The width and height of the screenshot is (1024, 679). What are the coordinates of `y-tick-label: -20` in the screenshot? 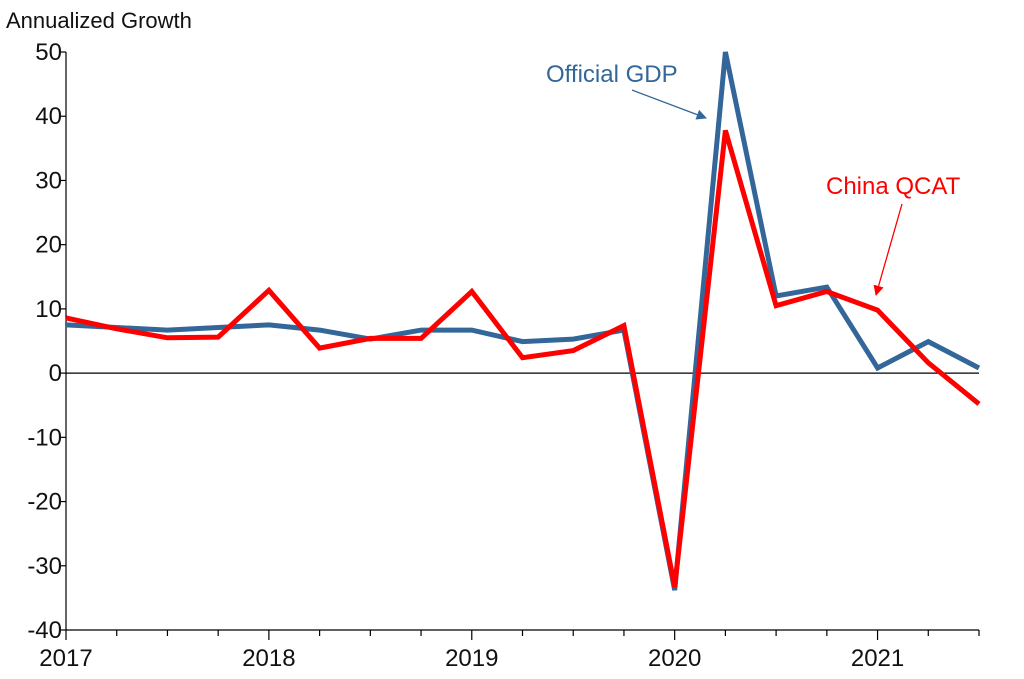 It's located at (44, 502).